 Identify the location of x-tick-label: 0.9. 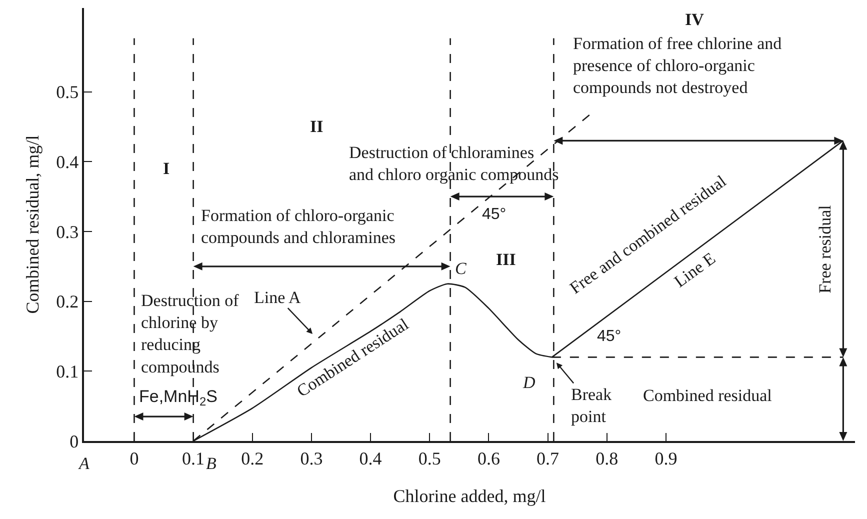
(666, 458).